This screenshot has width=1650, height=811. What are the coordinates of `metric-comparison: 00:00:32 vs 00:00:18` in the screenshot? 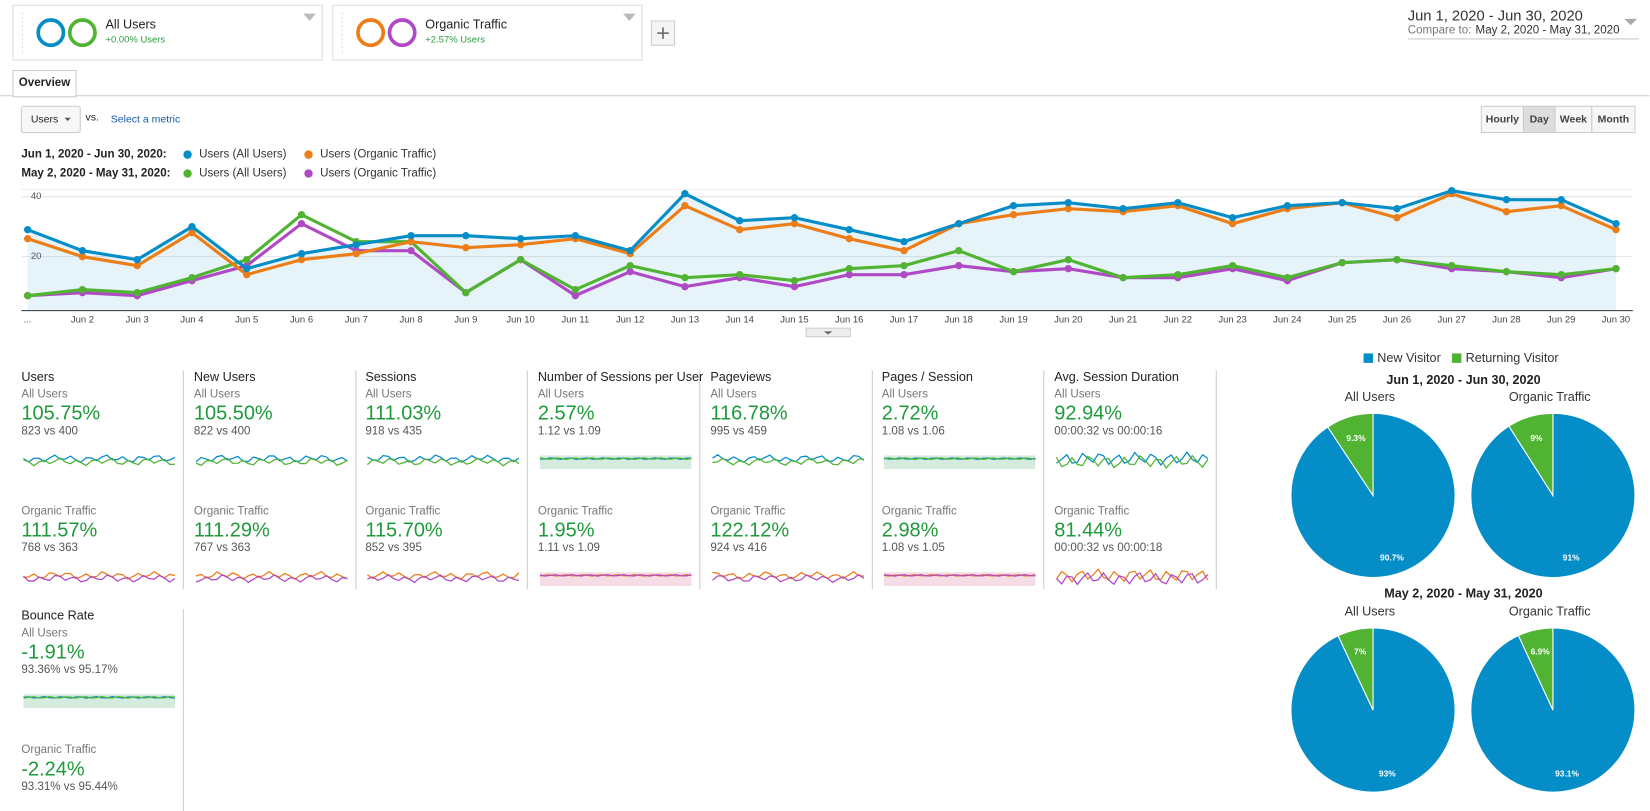 It's located at (1108, 548).